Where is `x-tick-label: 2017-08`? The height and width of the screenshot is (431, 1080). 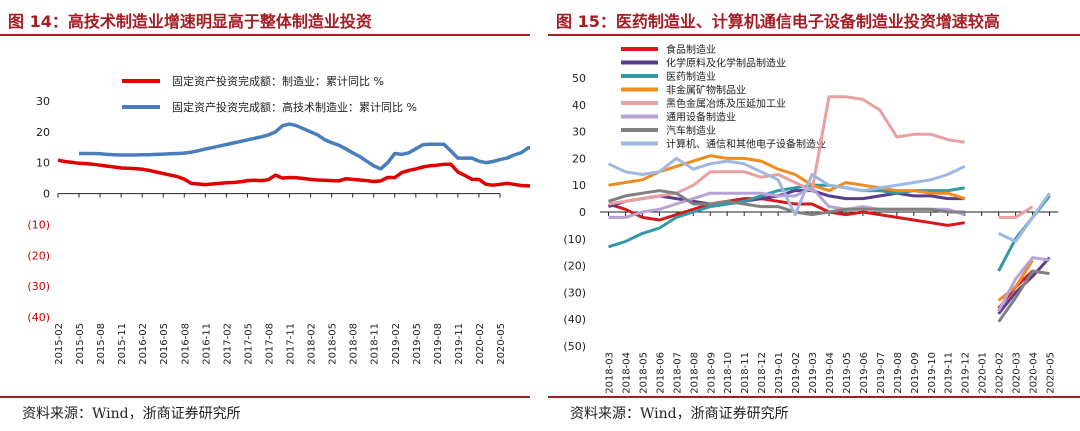 x-tick-label: 2017-08 is located at coordinates (270, 344).